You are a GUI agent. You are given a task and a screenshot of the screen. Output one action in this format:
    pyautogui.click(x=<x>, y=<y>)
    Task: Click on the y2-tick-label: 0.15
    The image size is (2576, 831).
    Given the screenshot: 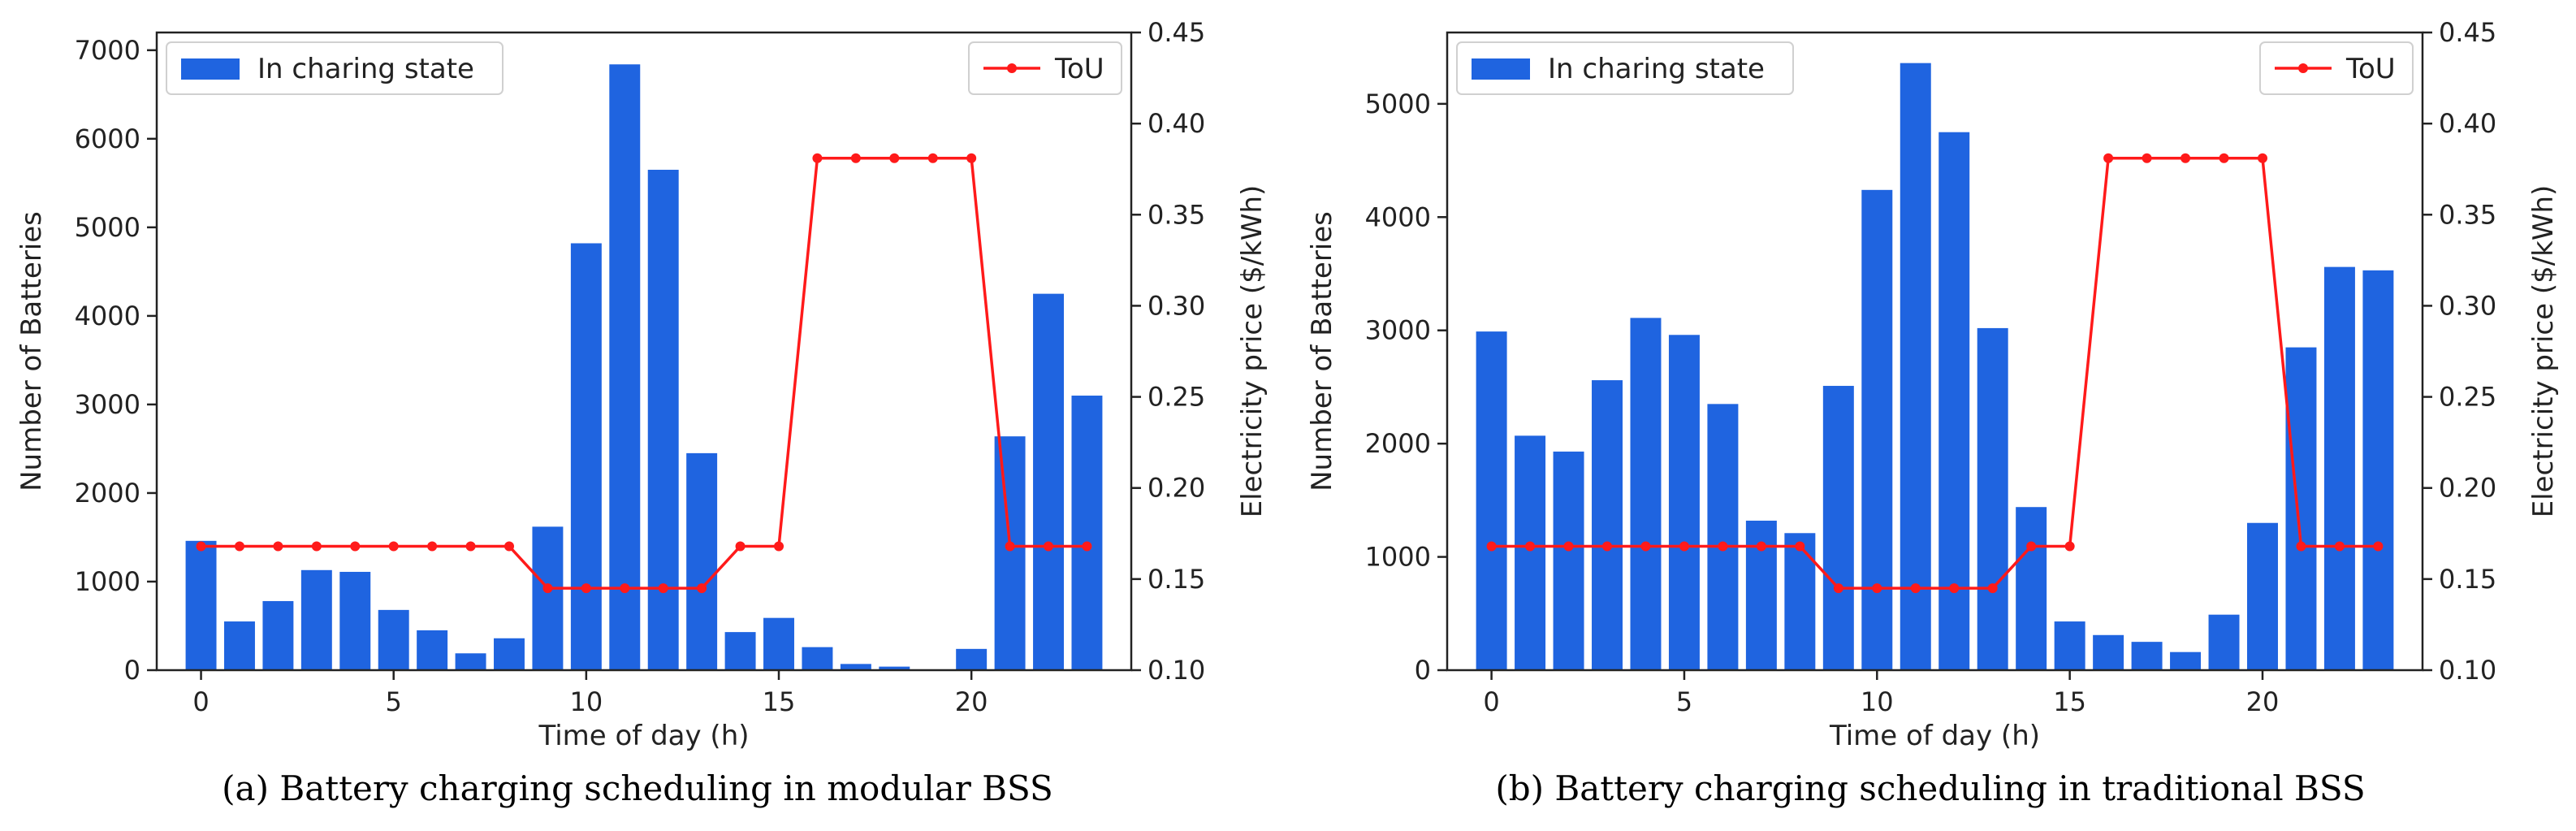 What is the action you would take?
    pyautogui.click(x=2468, y=579)
    